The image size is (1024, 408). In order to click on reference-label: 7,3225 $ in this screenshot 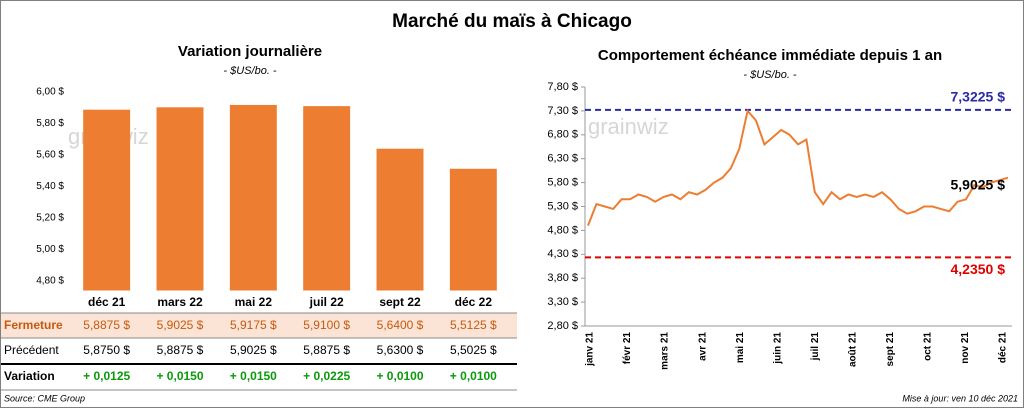, I will do `click(978, 97)`.